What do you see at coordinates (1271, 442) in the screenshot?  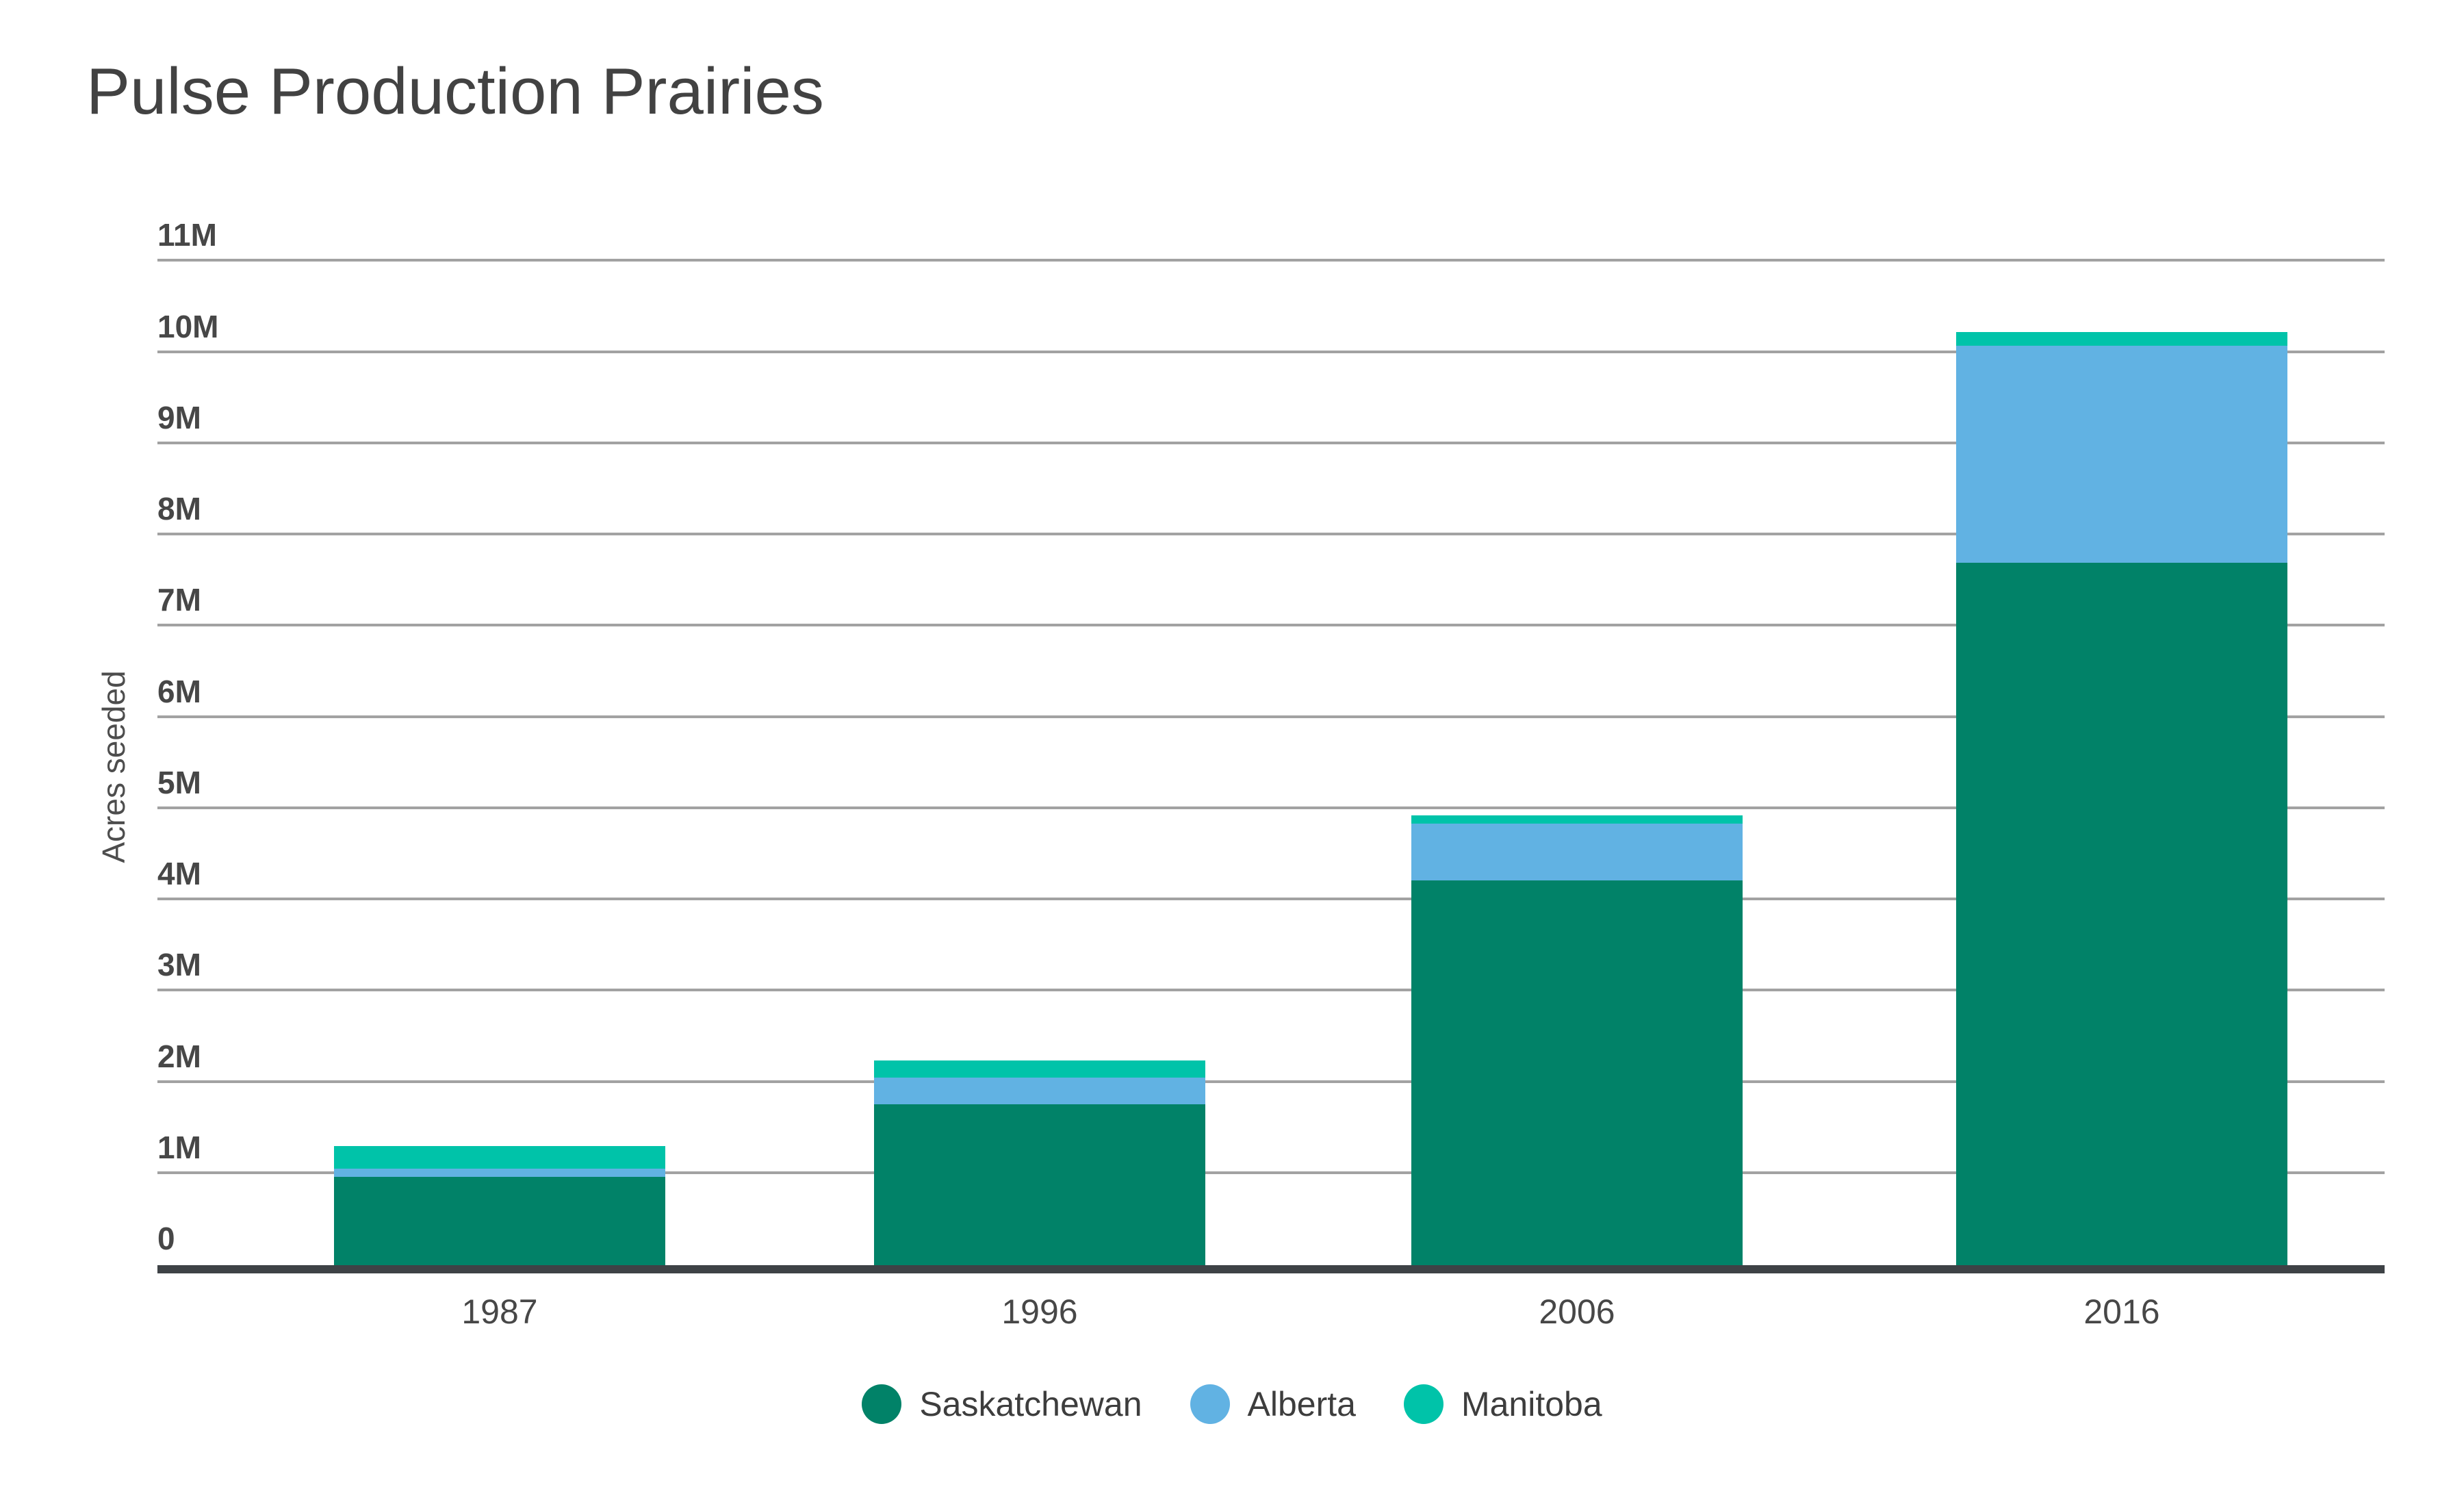 I see `gridline-9M` at bounding box center [1271, 442].